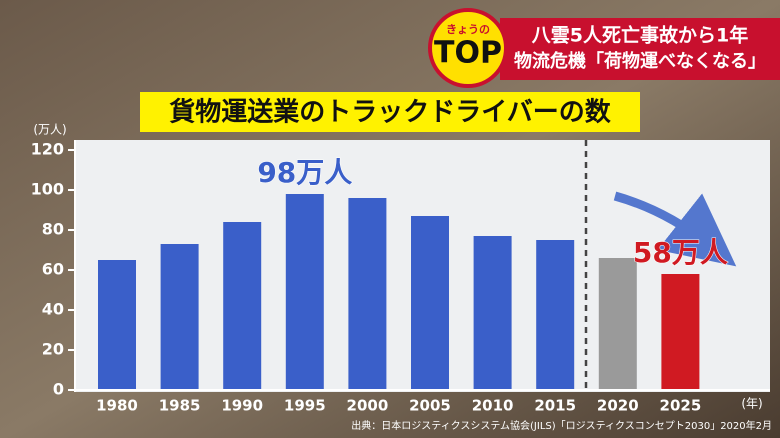  Describe the element at coordinates (618, 406) in the screenshot. I see `x-tick-label: 2020` at that location.